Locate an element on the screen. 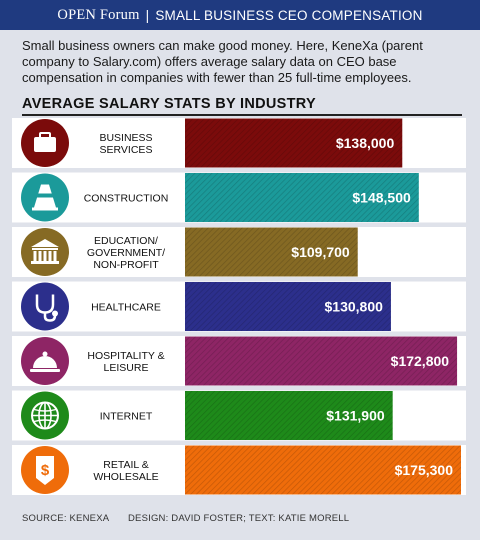 This screenshot has width=480, height=540. chart-row: CONSTRUCTION $148,500 is located at coordinates (239, 197).